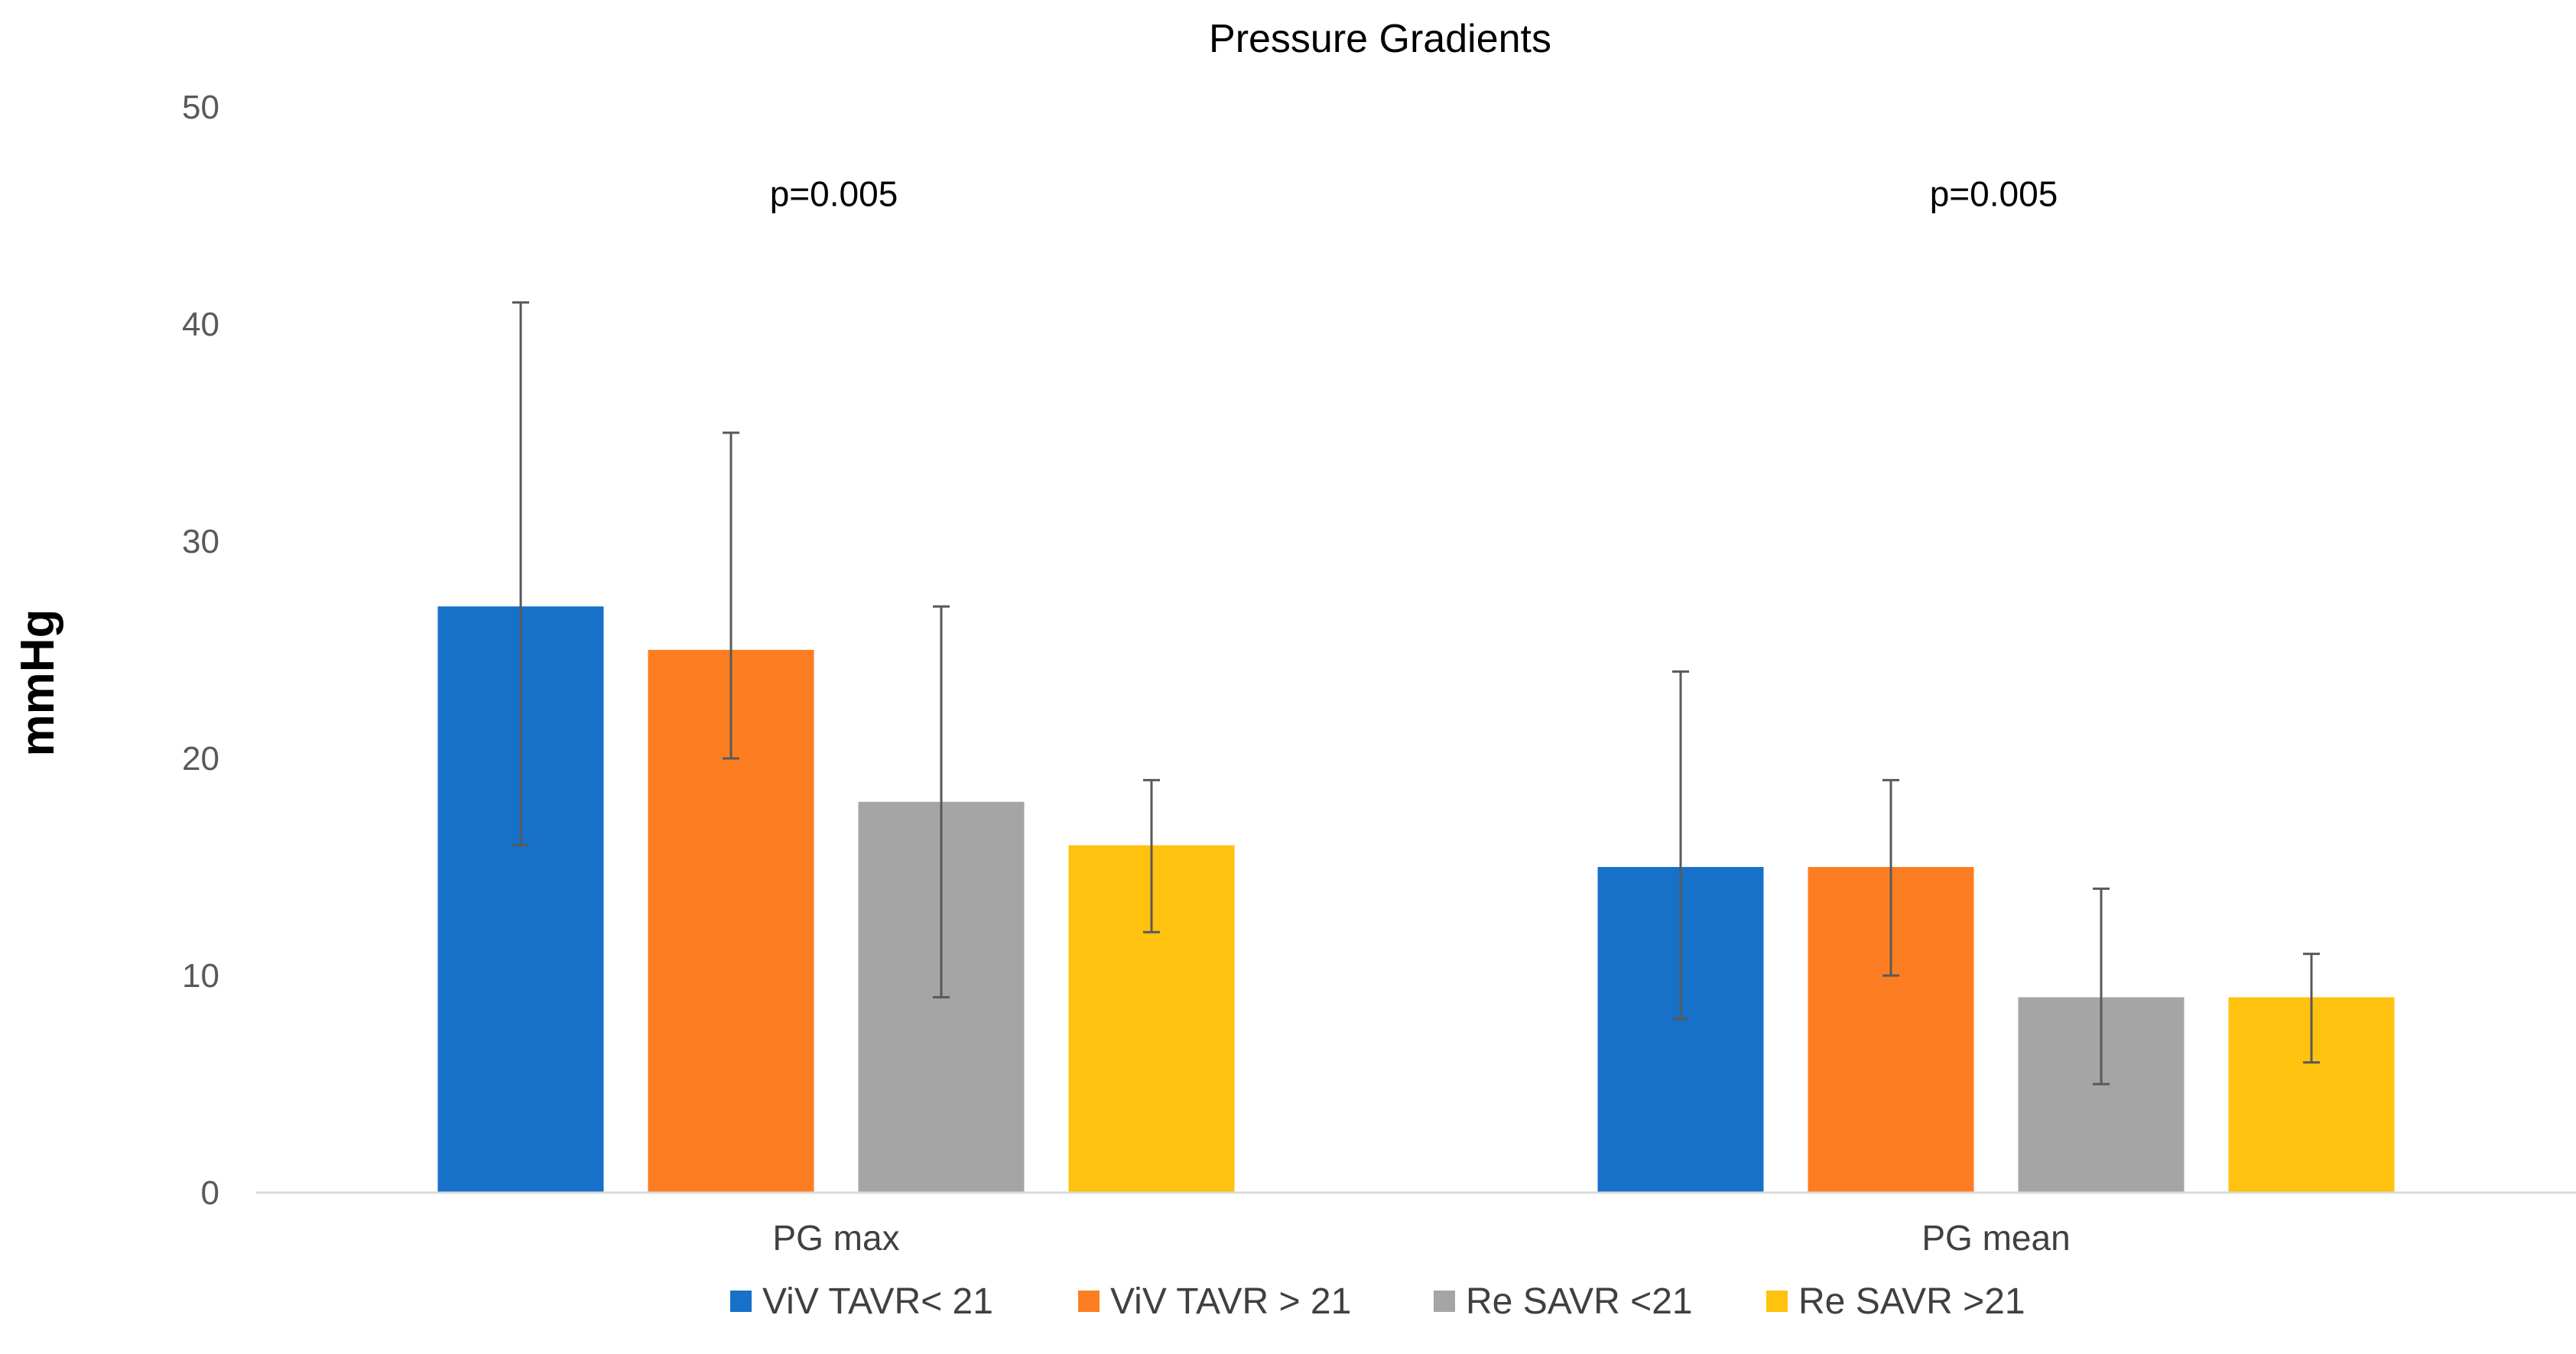 The image size is (2576, 1354). What do you see at coordinates (1231, 1301) in the screenshot?
I see `legend-label: ViV TAVR > 21` at bounding box center [1231, 1301].